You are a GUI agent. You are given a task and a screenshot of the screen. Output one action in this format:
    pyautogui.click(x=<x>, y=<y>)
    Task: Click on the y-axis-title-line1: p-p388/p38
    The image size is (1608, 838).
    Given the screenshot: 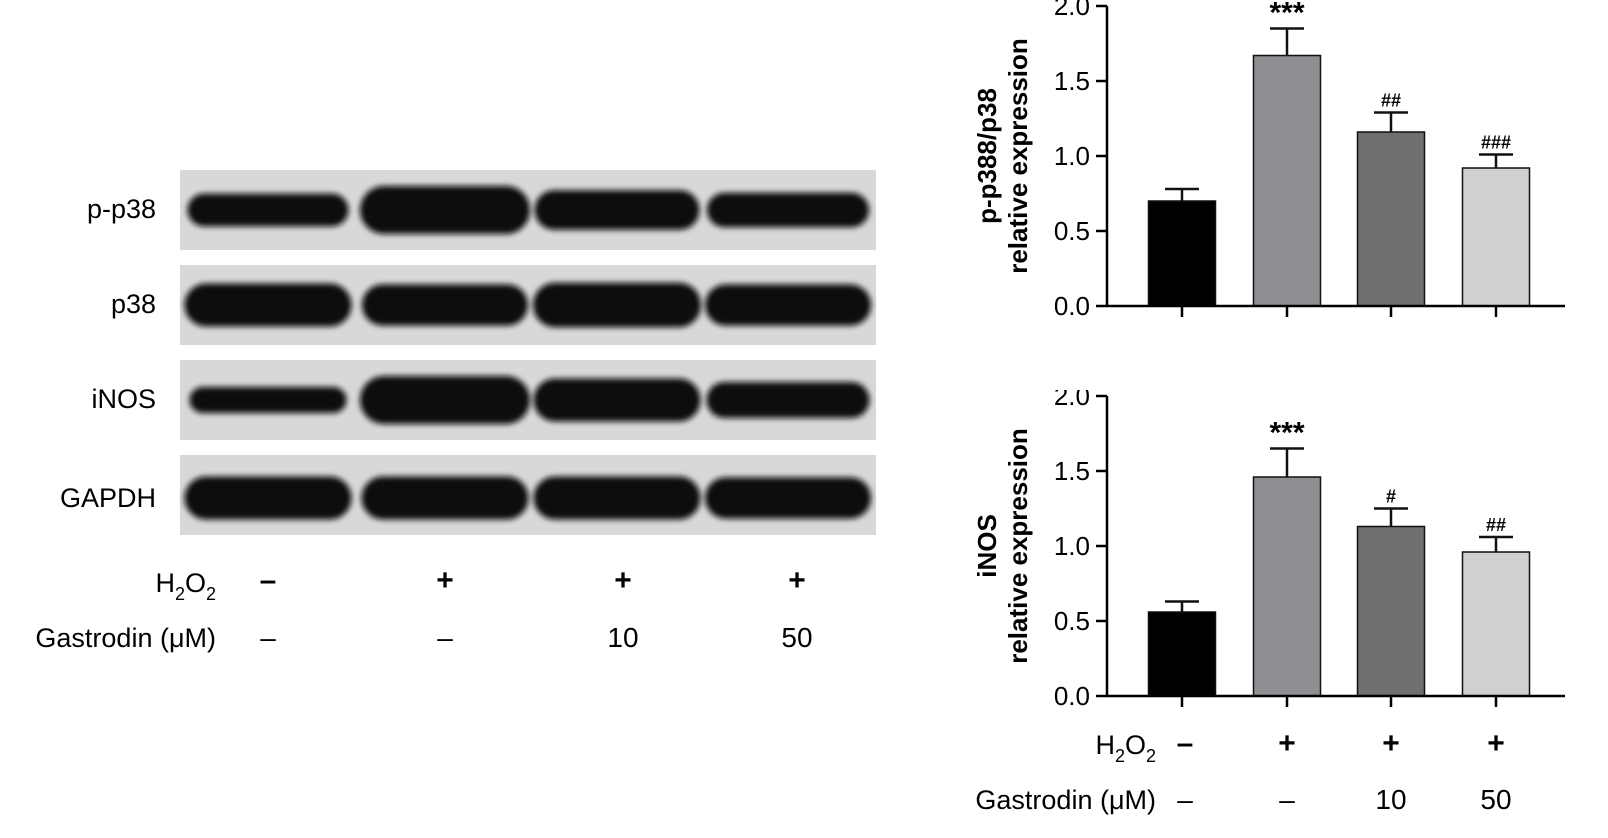 What is the action you would take?
    pyautogui.click(x=987, y=156)
    